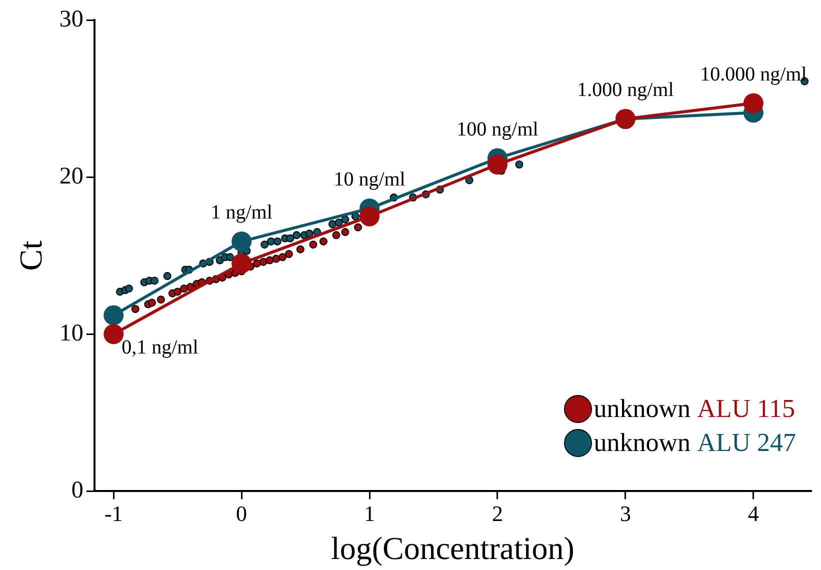  I want to click on x-tick-label: 4, so click(753, 513).